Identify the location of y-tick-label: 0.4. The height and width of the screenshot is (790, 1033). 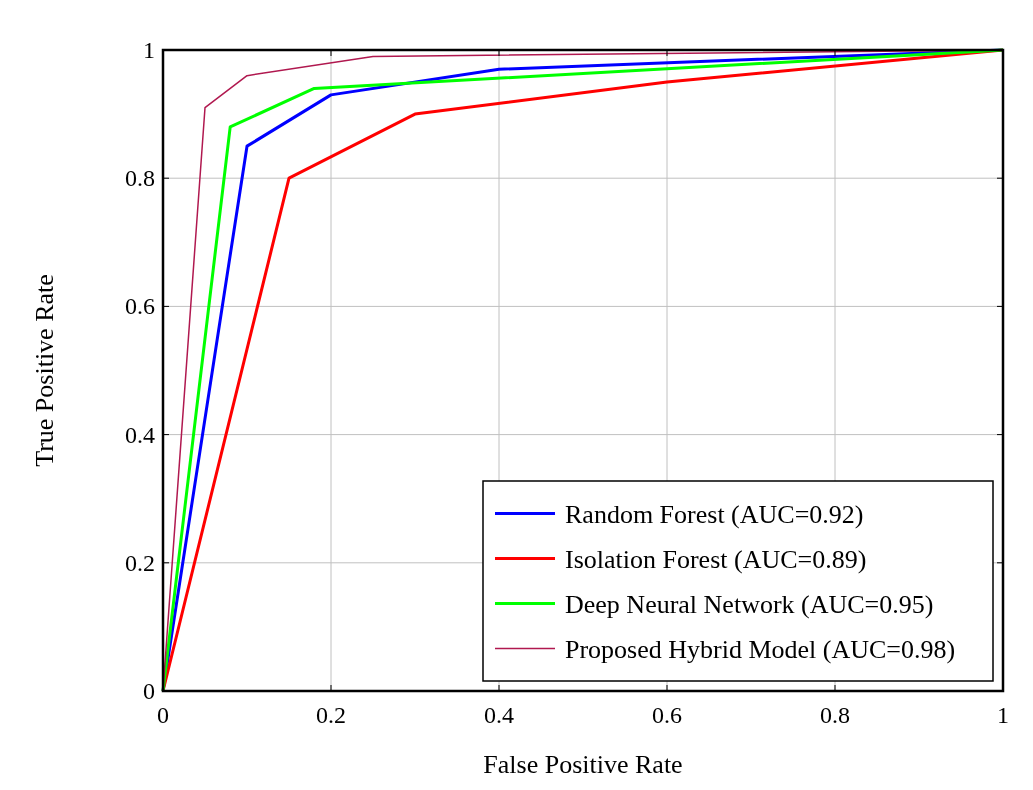
(140, 434).